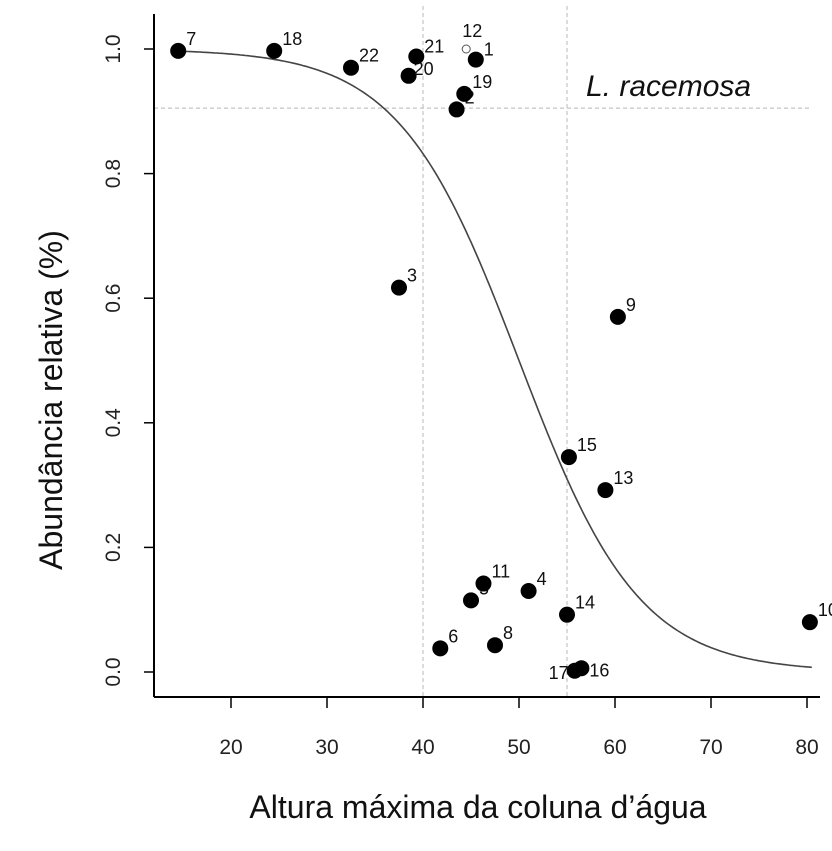 This screenshot has height=851, width=832. I want to click on data-point-label: 18, so click(292, 39).